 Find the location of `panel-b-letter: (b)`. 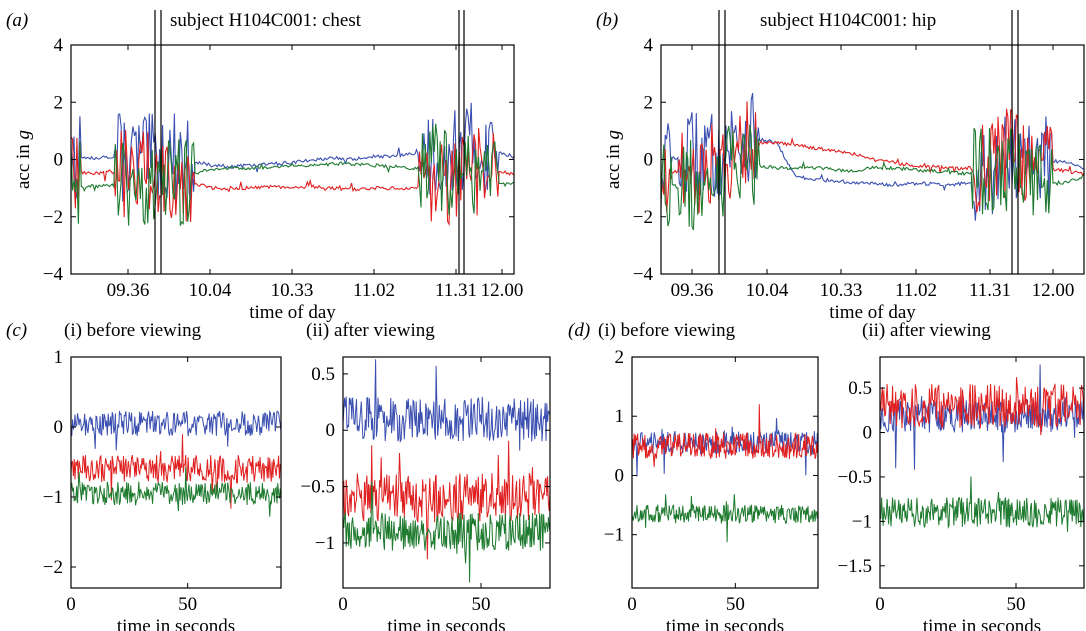

panel-b-letter: (b) is located at coordinates (607, 20).